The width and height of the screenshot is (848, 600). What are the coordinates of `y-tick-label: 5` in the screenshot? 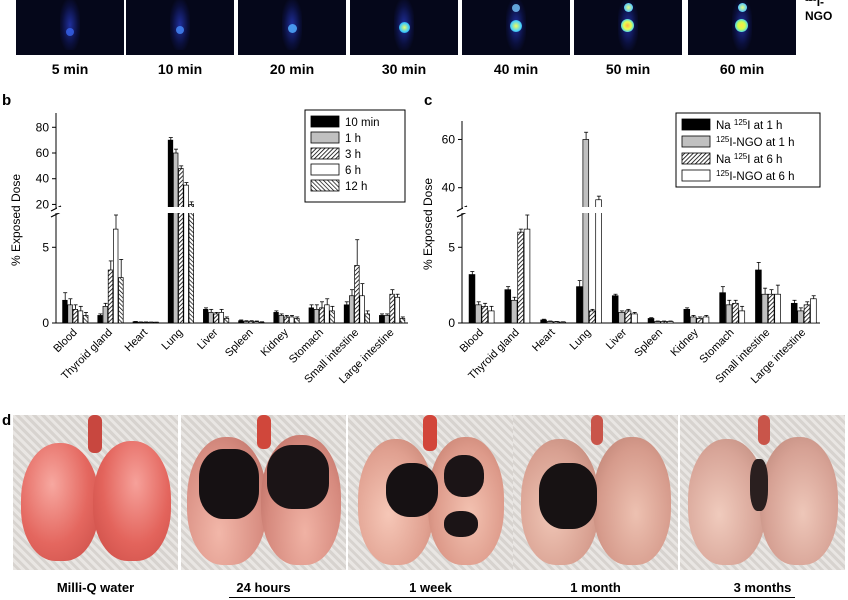 It's located at (451, 247).